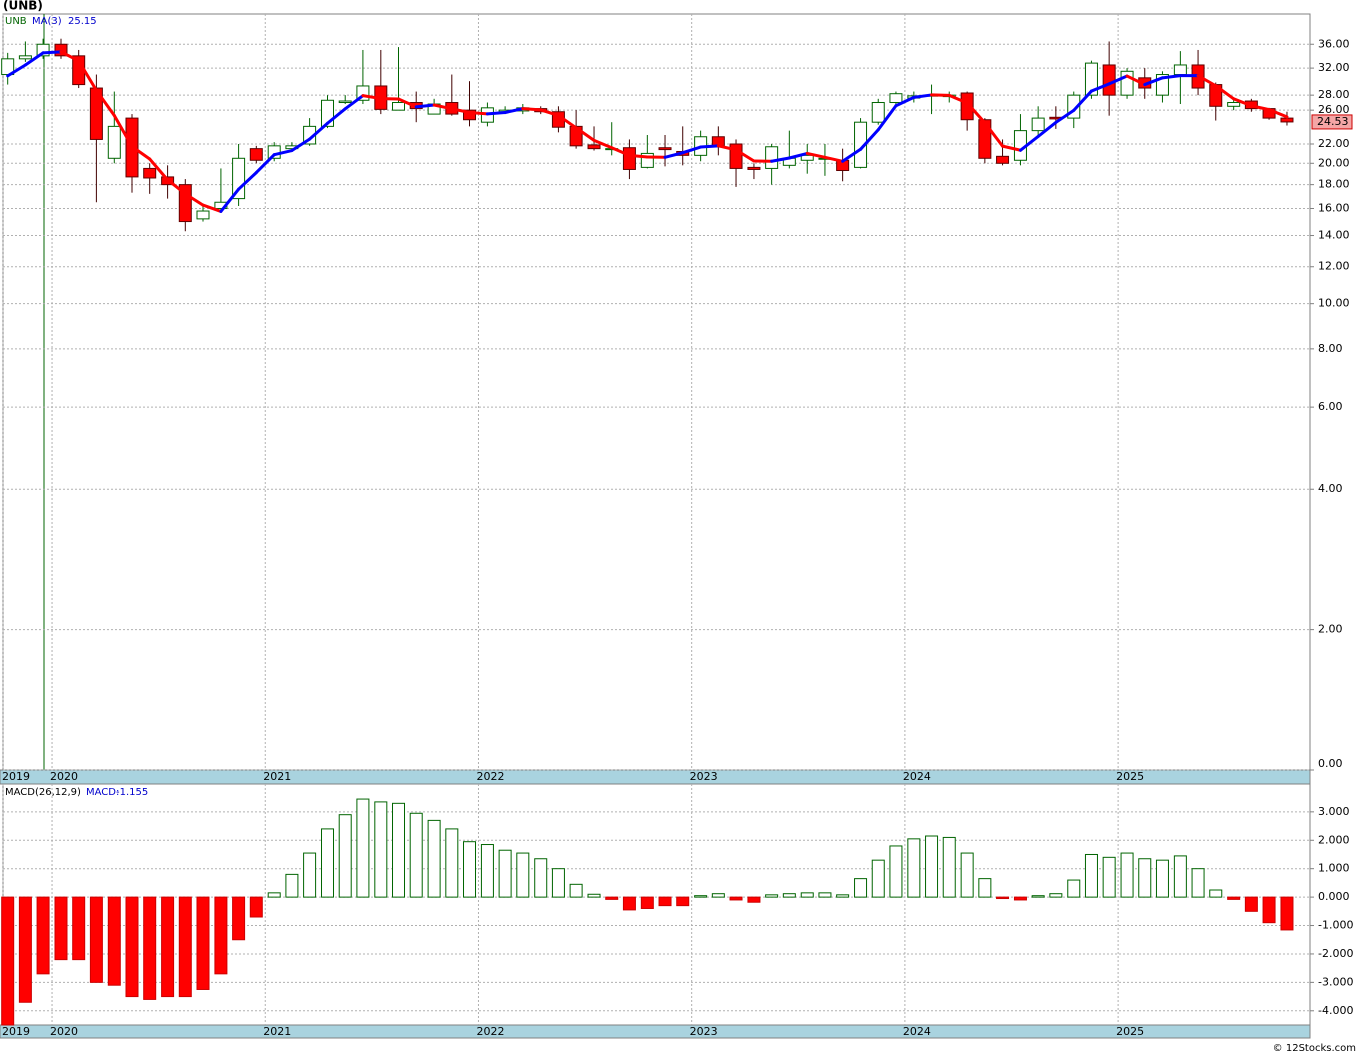 This screenshot has width=1360, height=1056. What do you see at coordinates (1334, 162) in the screenshot?
I see `y-tick-label: 20.00` at bounding box center [1334, 162].